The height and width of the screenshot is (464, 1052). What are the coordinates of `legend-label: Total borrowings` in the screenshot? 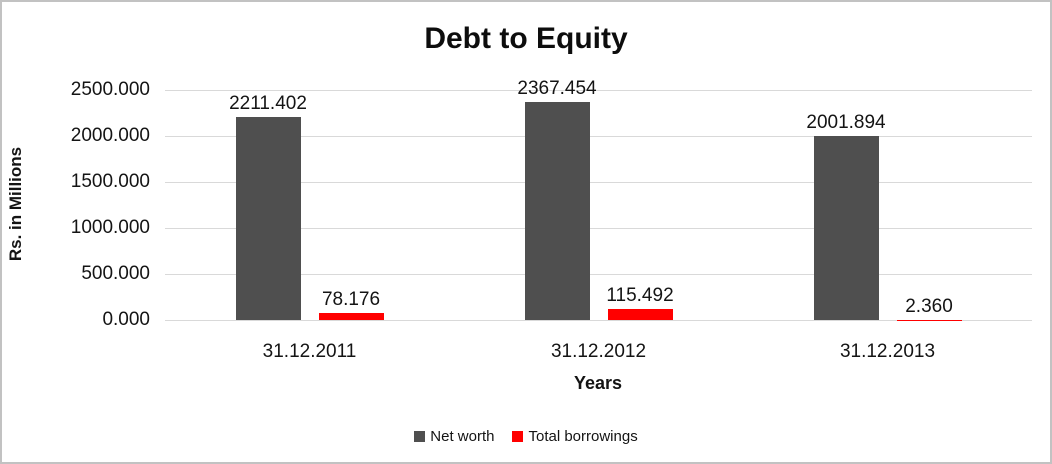 It's located at (583, 436).